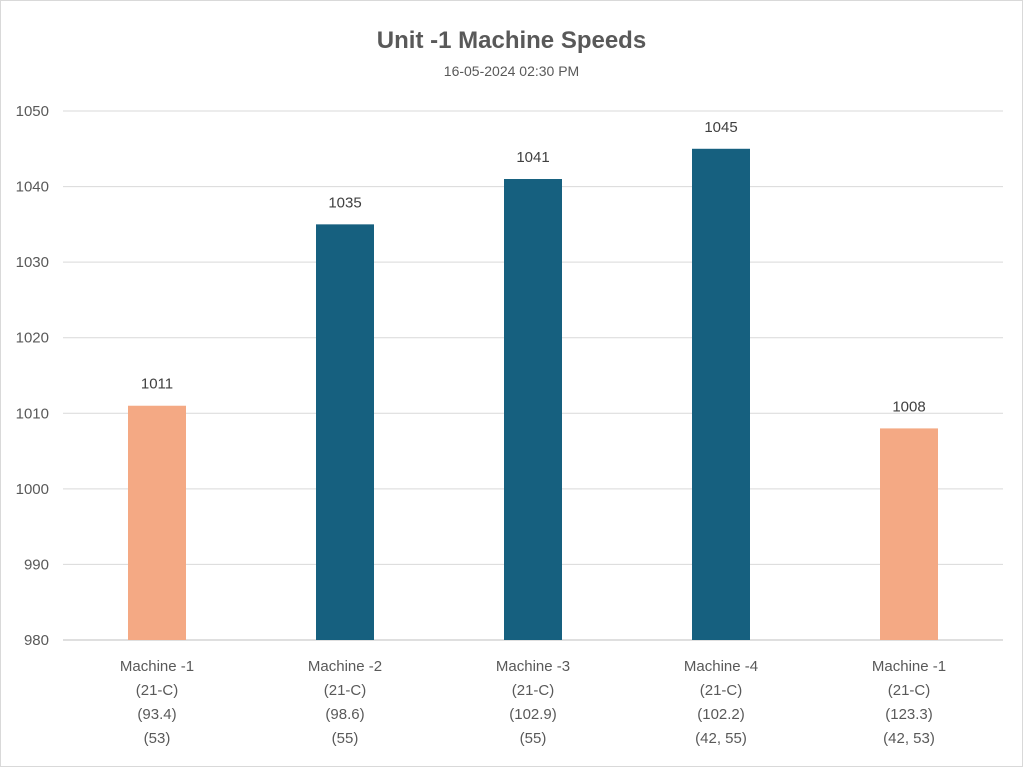 This screenshot has width=1023, height=767. I want to click on x-tick-line: (93.4), so click(156, 714).